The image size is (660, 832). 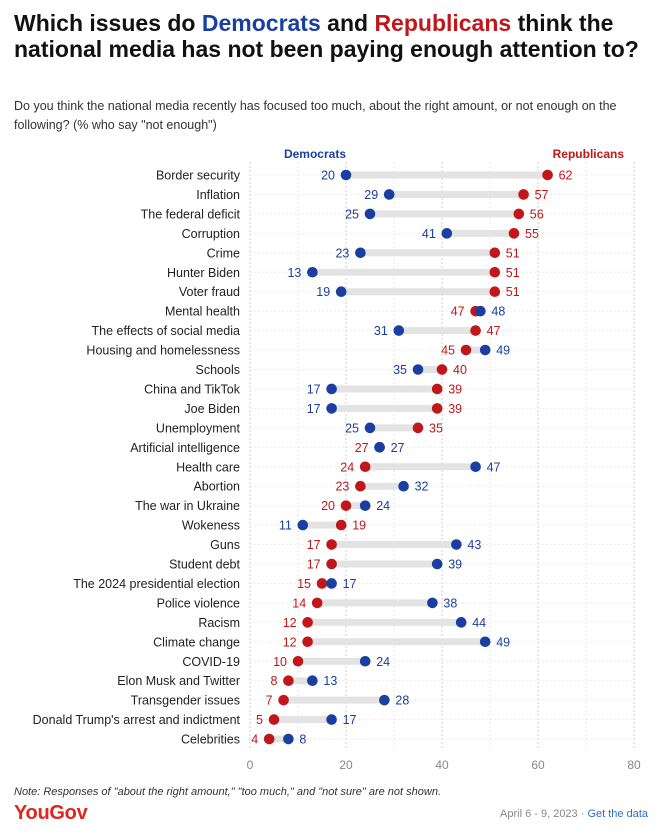 I want to click on category-label: Wokeness, so click(x=211, y=526).